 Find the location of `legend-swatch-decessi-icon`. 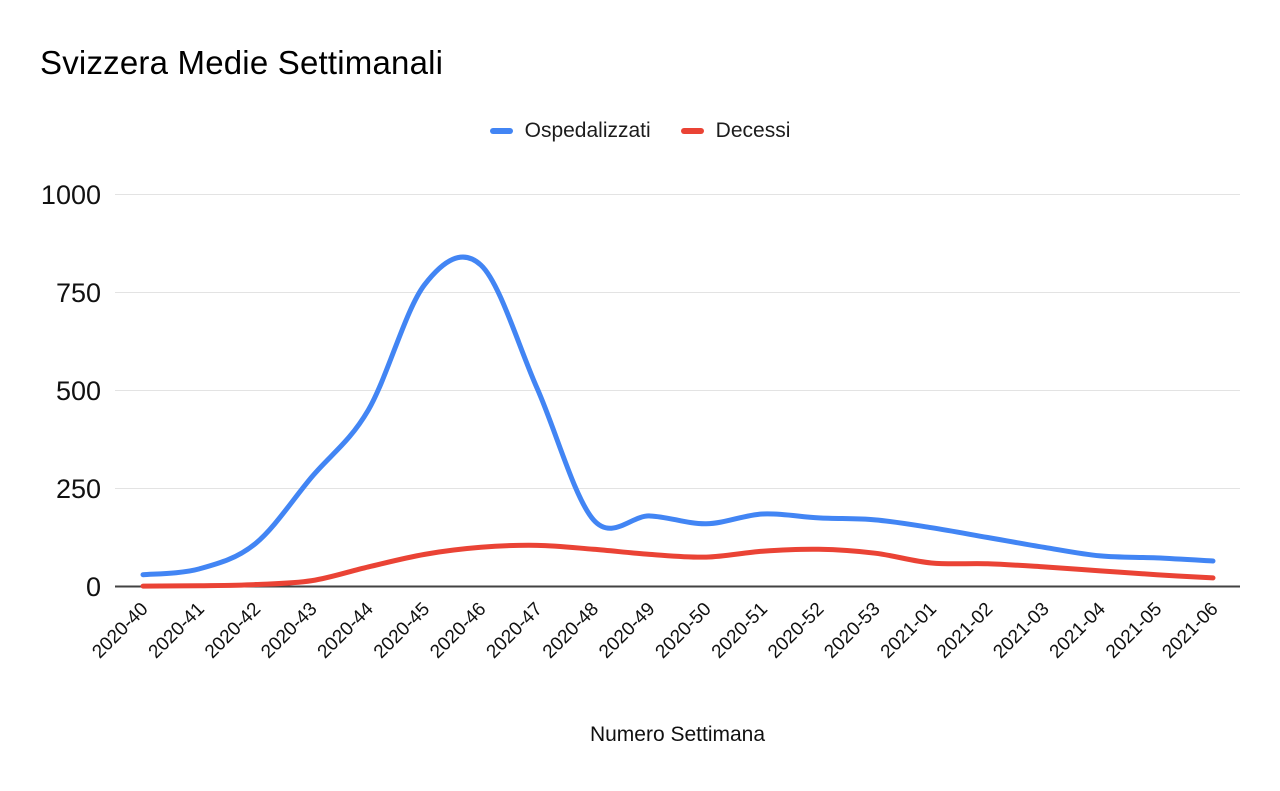

legend-swatch-decessi-icon is located at coordinates (692, 131).